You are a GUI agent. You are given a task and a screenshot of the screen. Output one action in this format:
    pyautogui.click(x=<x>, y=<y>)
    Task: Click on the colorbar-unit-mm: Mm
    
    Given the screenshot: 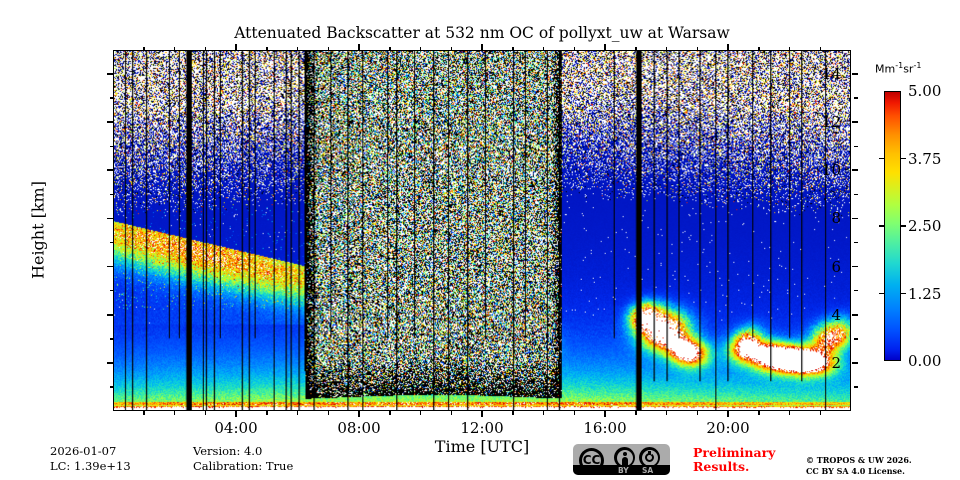 What is the action you would take?
    pyautogui.click(x=885, y=69)
    